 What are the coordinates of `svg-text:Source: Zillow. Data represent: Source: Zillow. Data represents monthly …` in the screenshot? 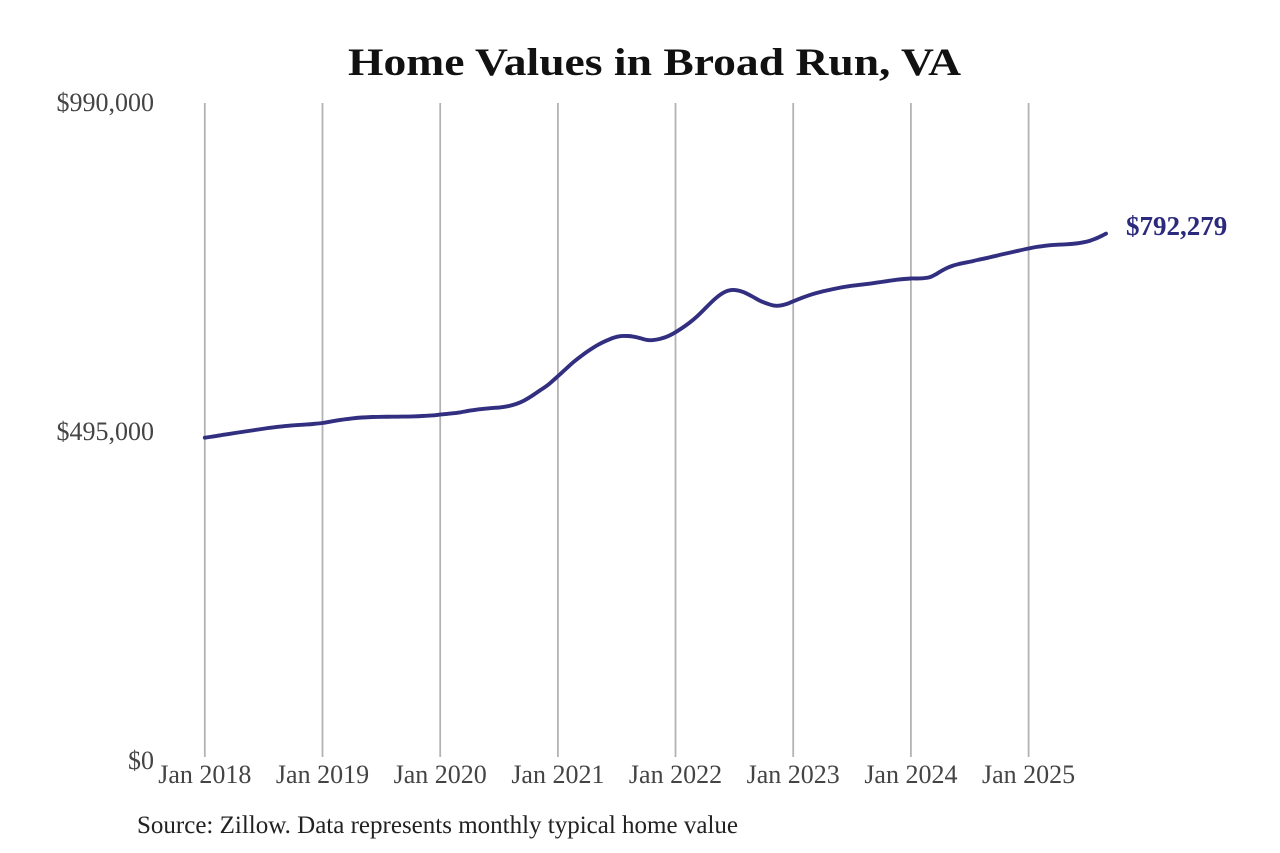 It's located at (437, 825).